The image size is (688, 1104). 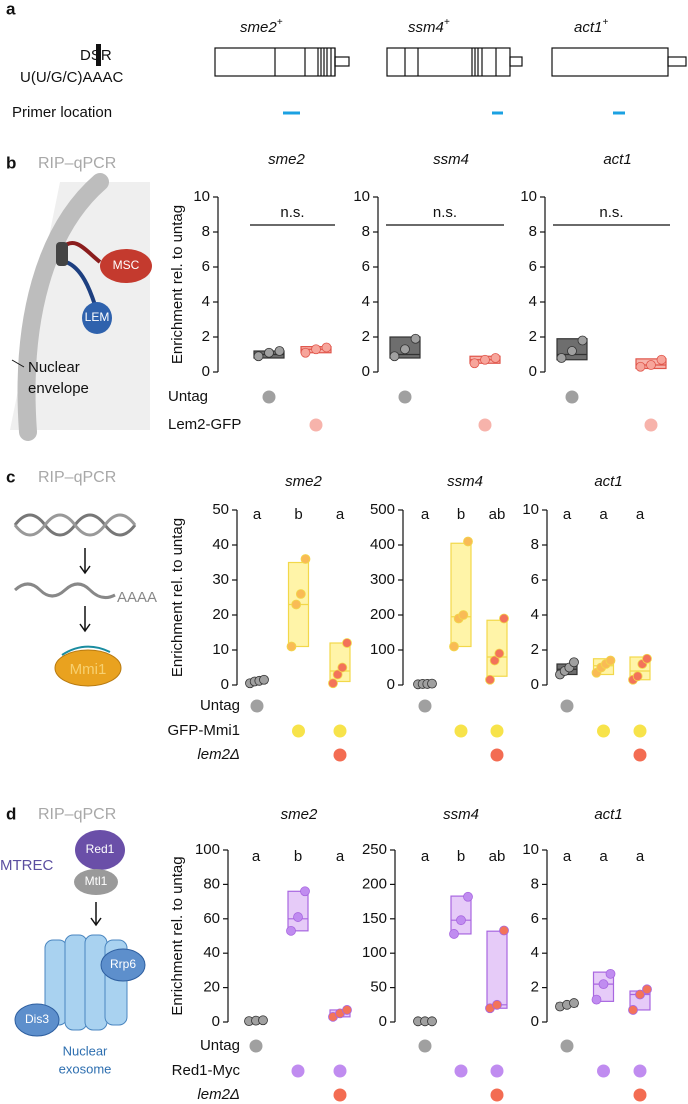 What do you see at coordinates (77, 477) in the screenshot?
I see `method: RIP–qPCR` at bounding box center [77, 477].